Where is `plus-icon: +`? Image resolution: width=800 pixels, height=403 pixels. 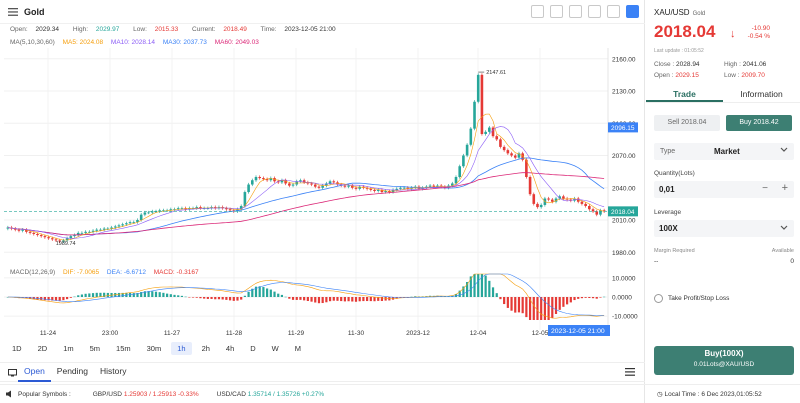 plus-icon: + is located at coordinates (784, 188).